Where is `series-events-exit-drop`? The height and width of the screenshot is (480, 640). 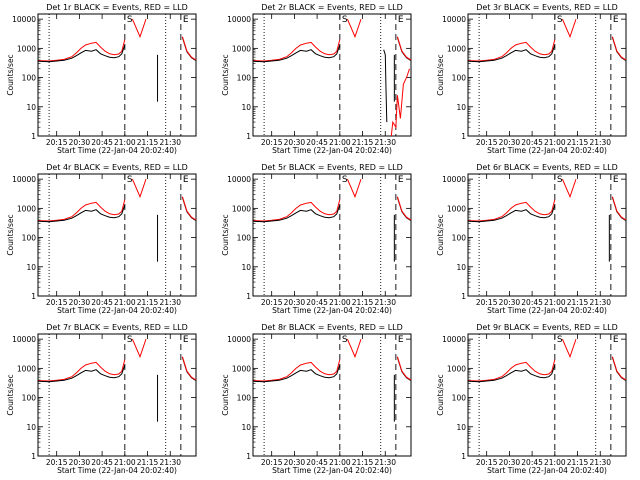 series-events-exit-drop is located at coordinates (385, 86).